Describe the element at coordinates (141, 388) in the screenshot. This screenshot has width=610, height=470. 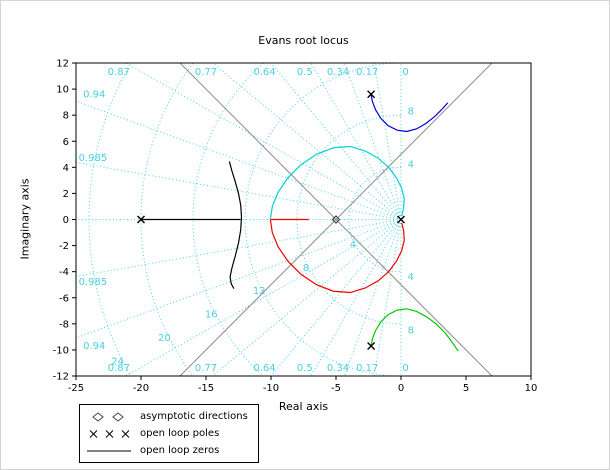
I see `svg-text: -20` at that location.